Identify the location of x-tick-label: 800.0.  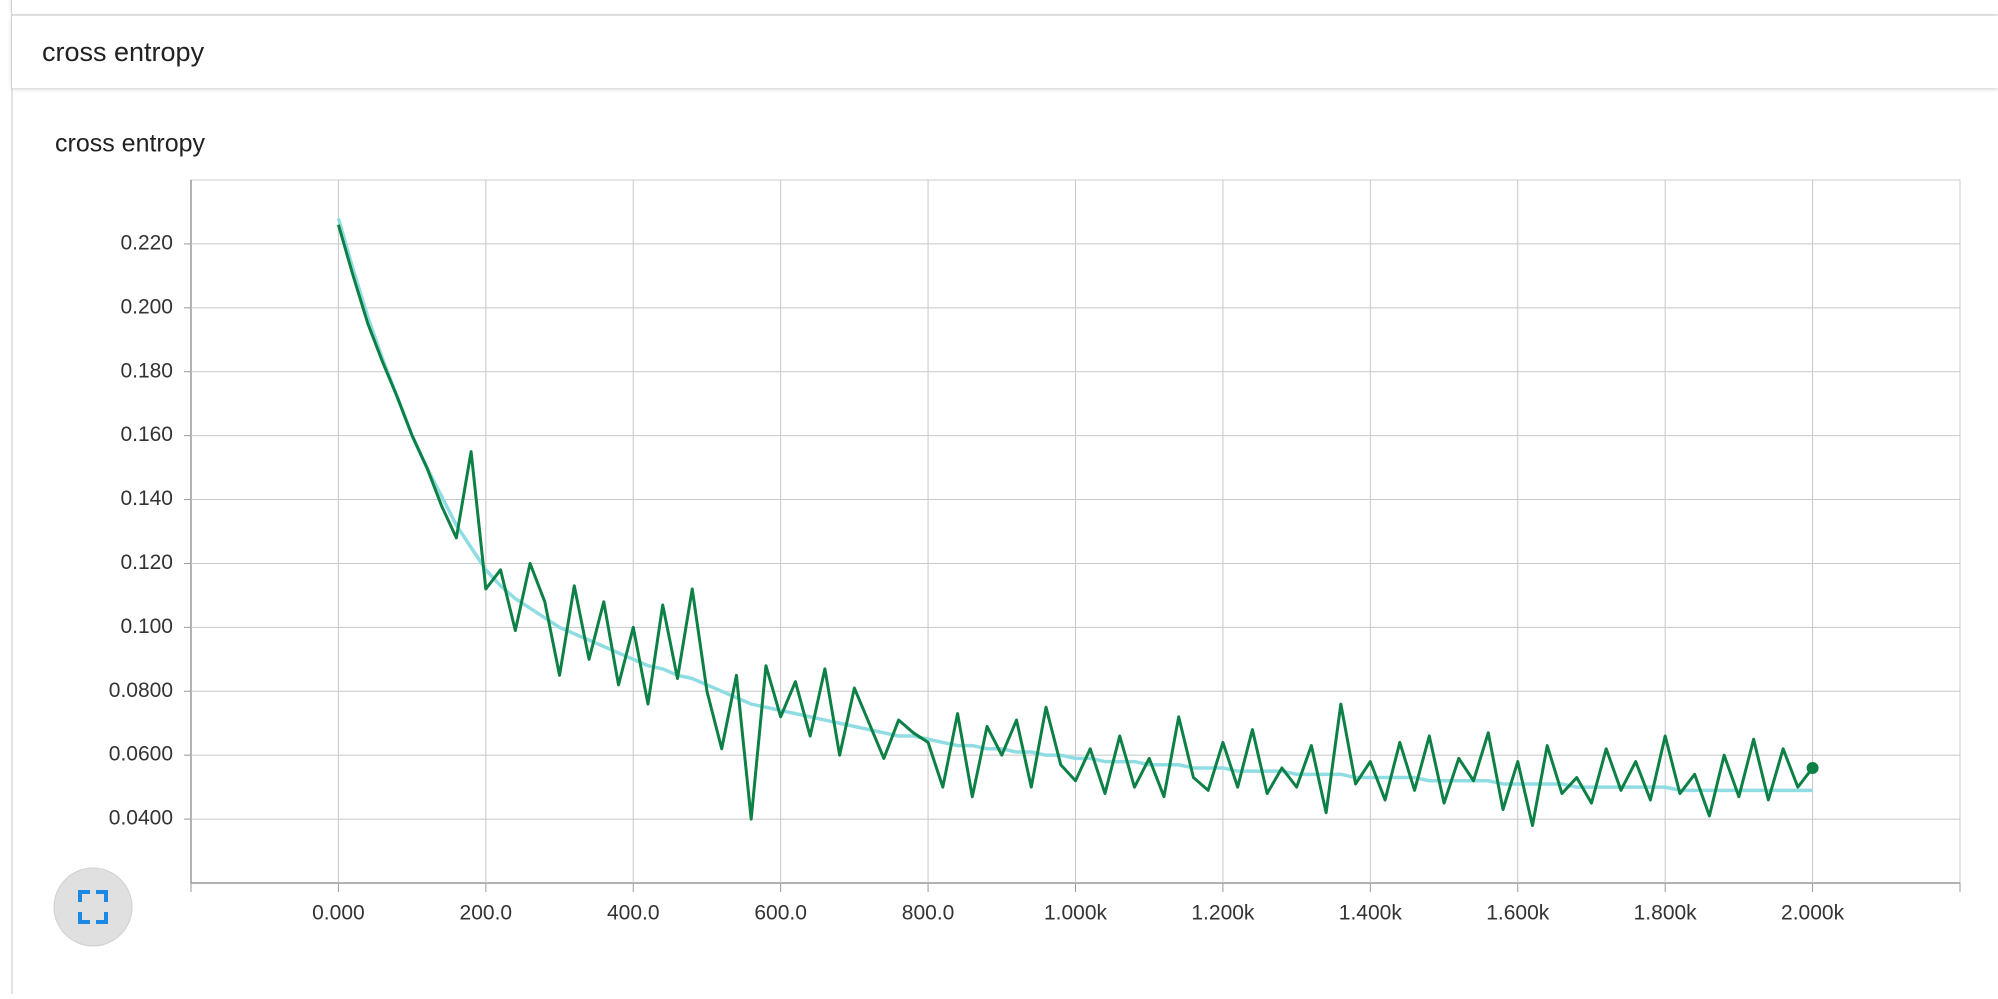
(928, 913).